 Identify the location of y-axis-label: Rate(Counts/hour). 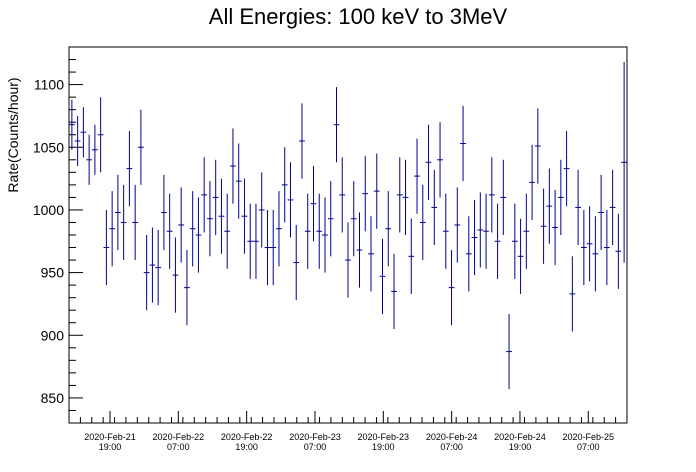
(13, 134).